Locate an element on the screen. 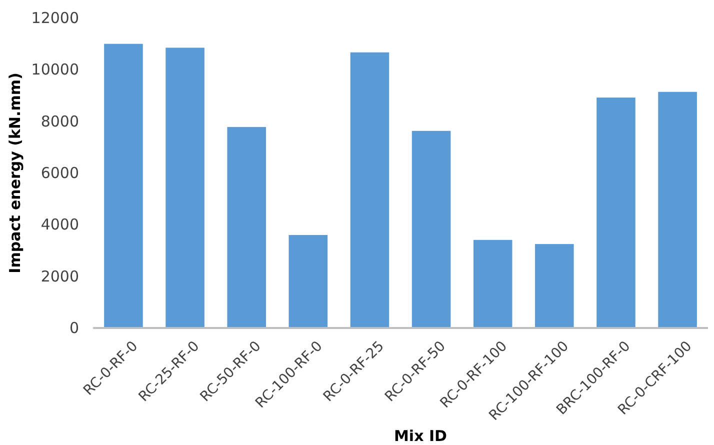 This screenshot has width=714, height=445. y-axis-title: Impact energy (kN.mm) is located at coordinates (15, 173).